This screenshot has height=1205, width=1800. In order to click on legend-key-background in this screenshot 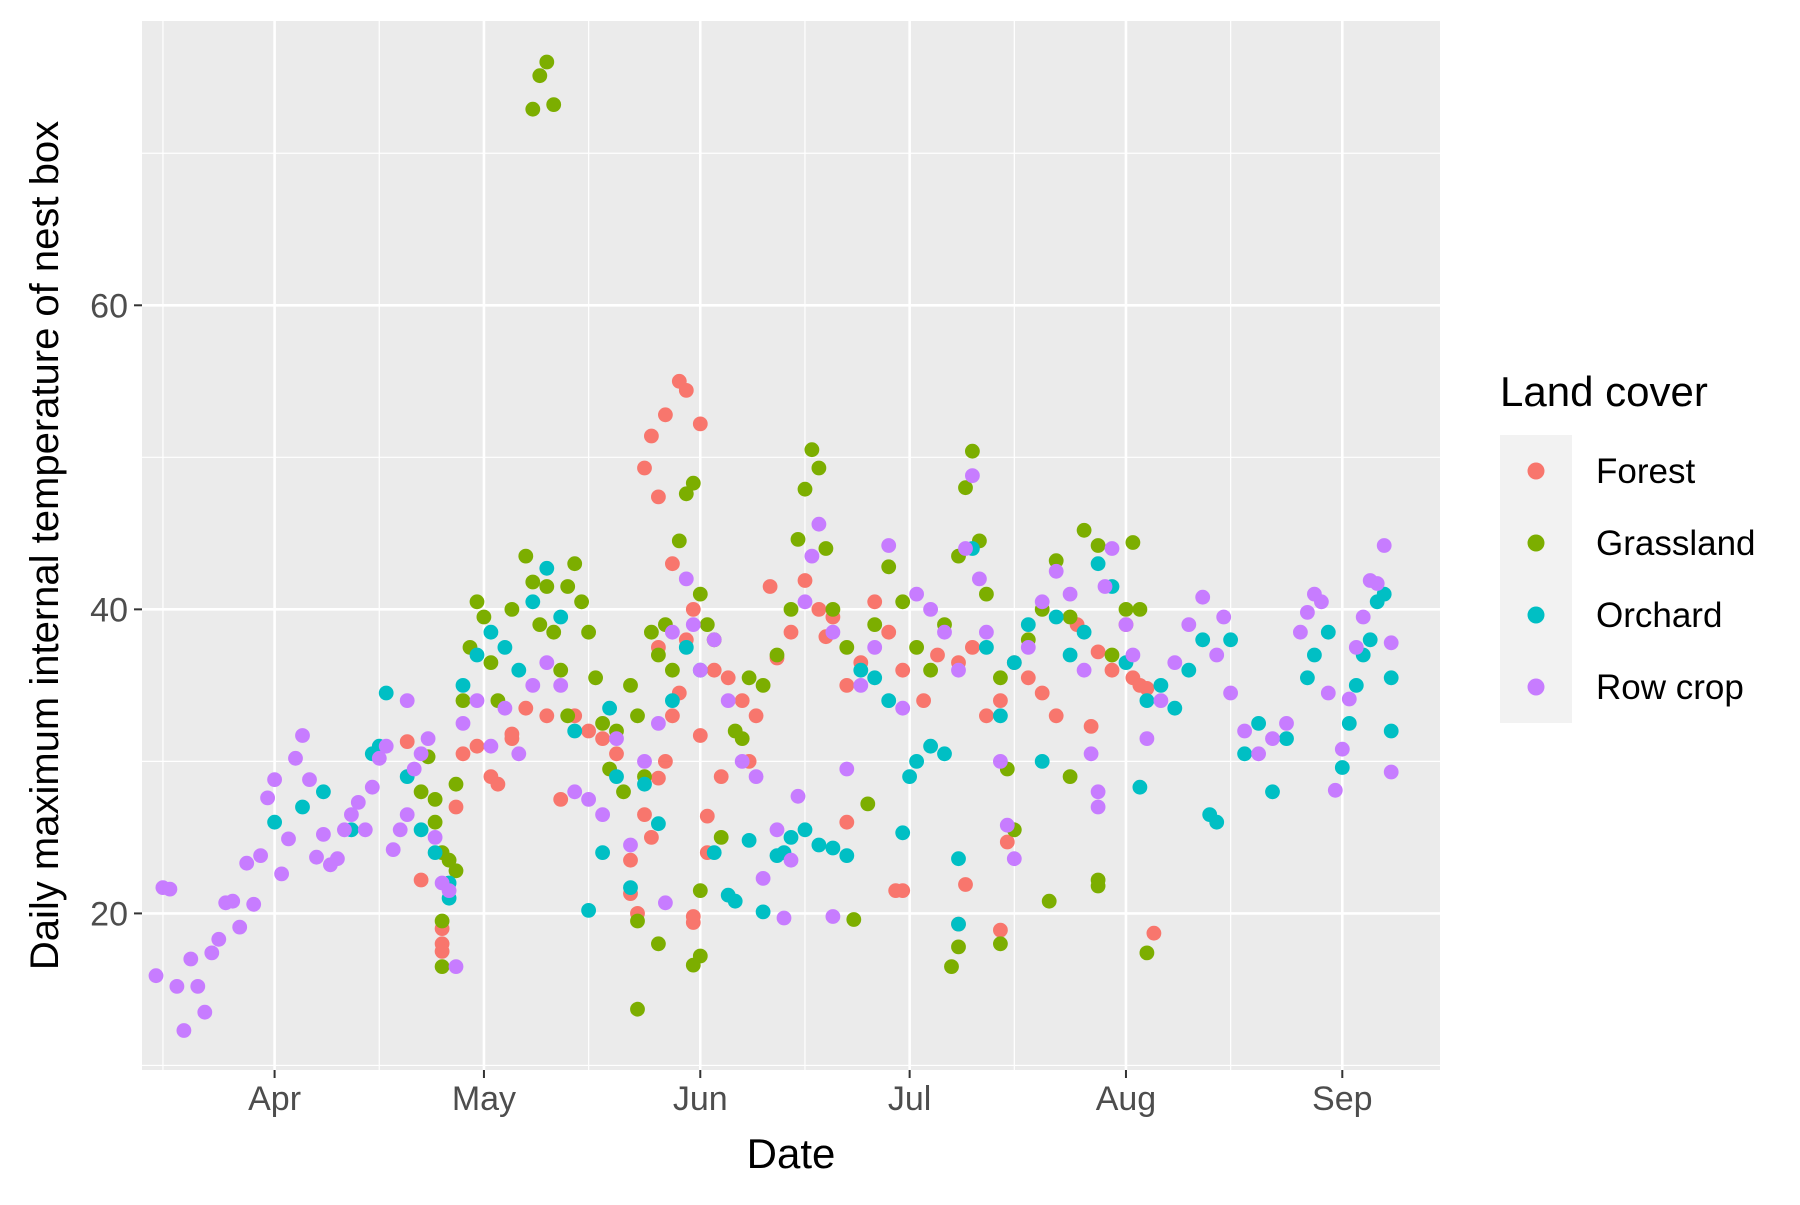, I will do `click(1536, 579)`.